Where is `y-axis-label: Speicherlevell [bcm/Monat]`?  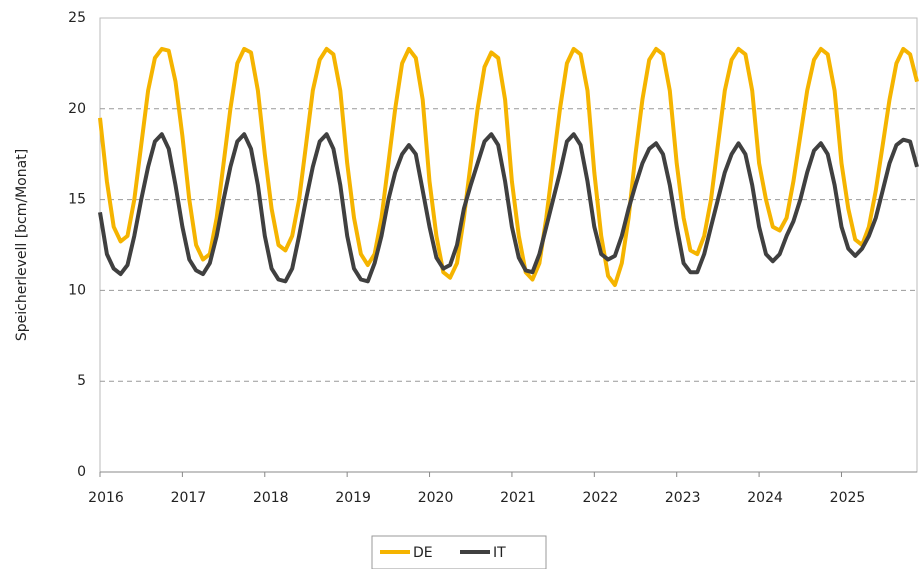 y-axis-label: Speicherlevell [bcm/Monat] is located at coordinates (22, 245).